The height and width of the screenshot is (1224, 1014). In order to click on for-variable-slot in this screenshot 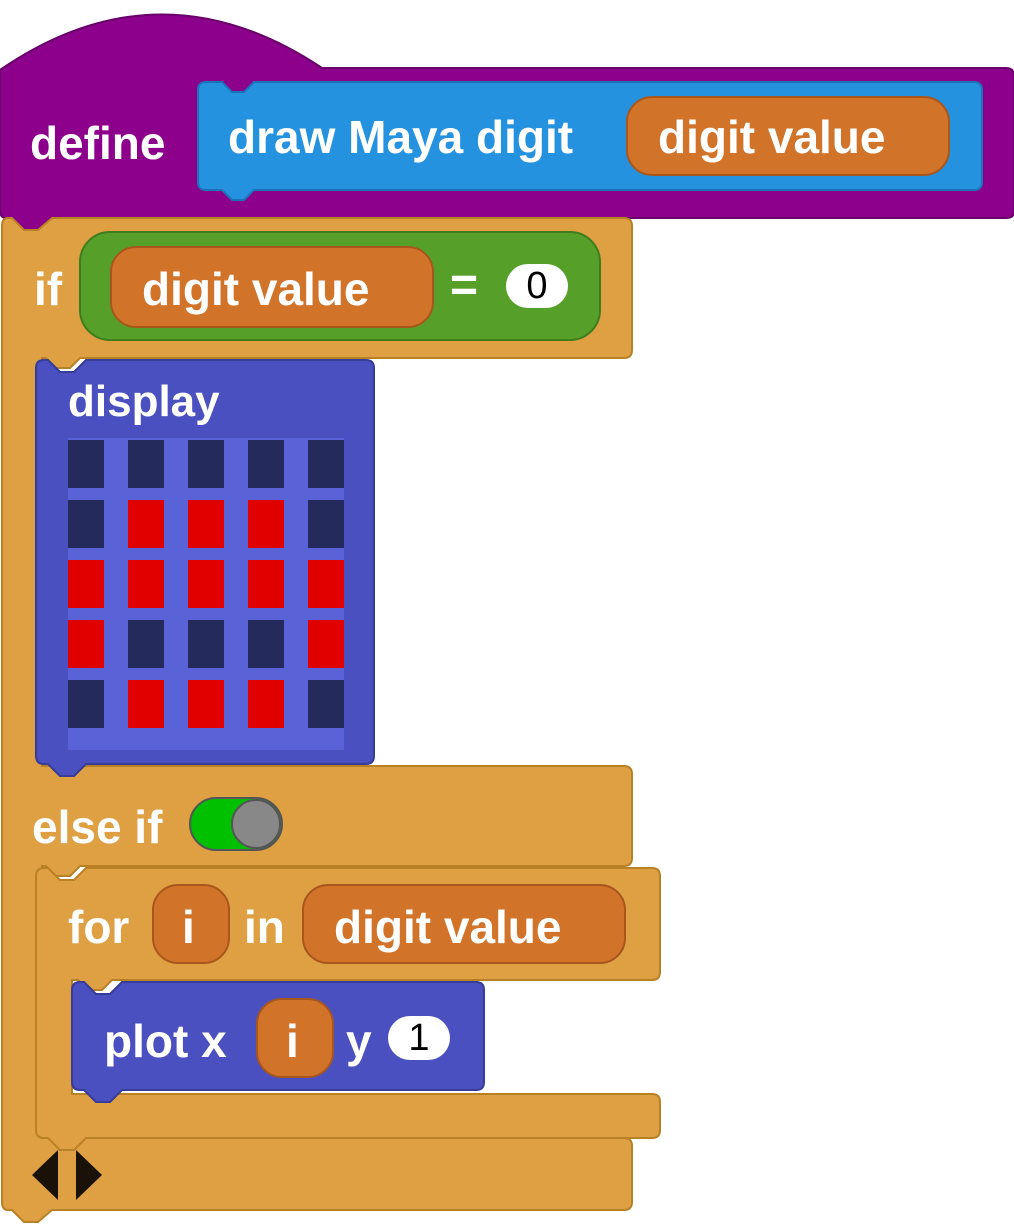, I will do `click(191, 924)`.